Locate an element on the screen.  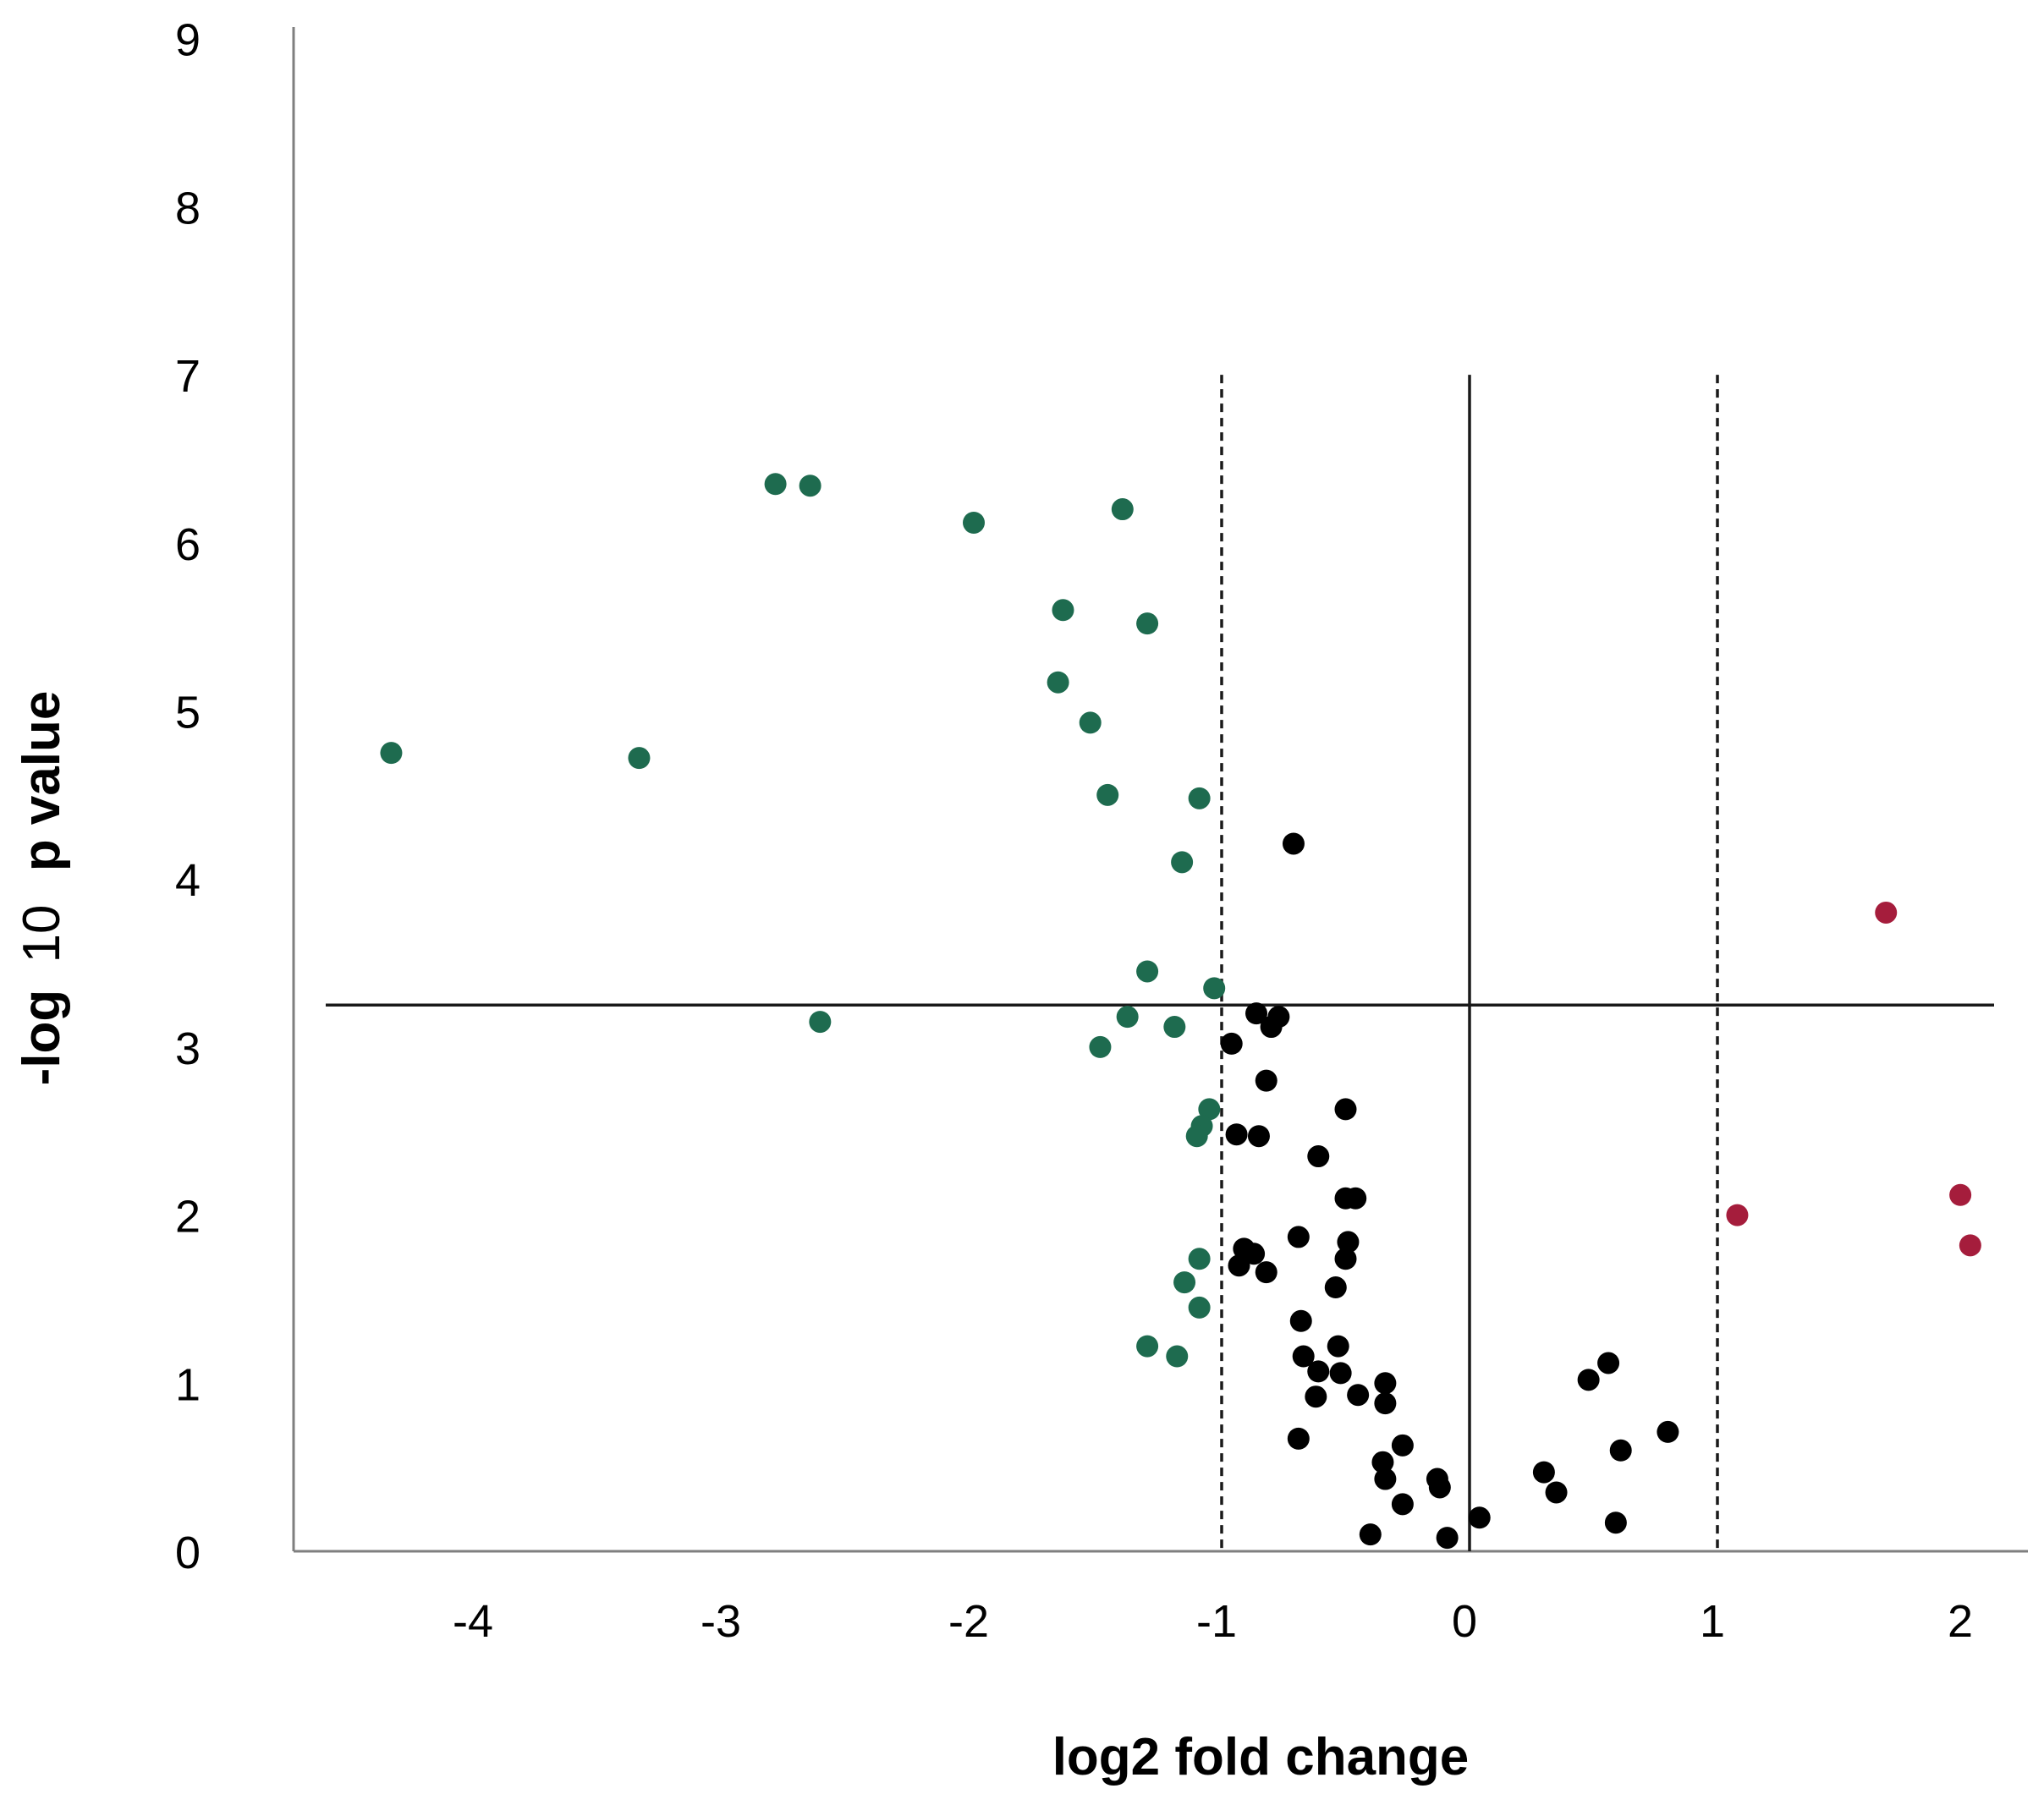
x-tick-label: -1 is located at coordinates (1216, 1621).